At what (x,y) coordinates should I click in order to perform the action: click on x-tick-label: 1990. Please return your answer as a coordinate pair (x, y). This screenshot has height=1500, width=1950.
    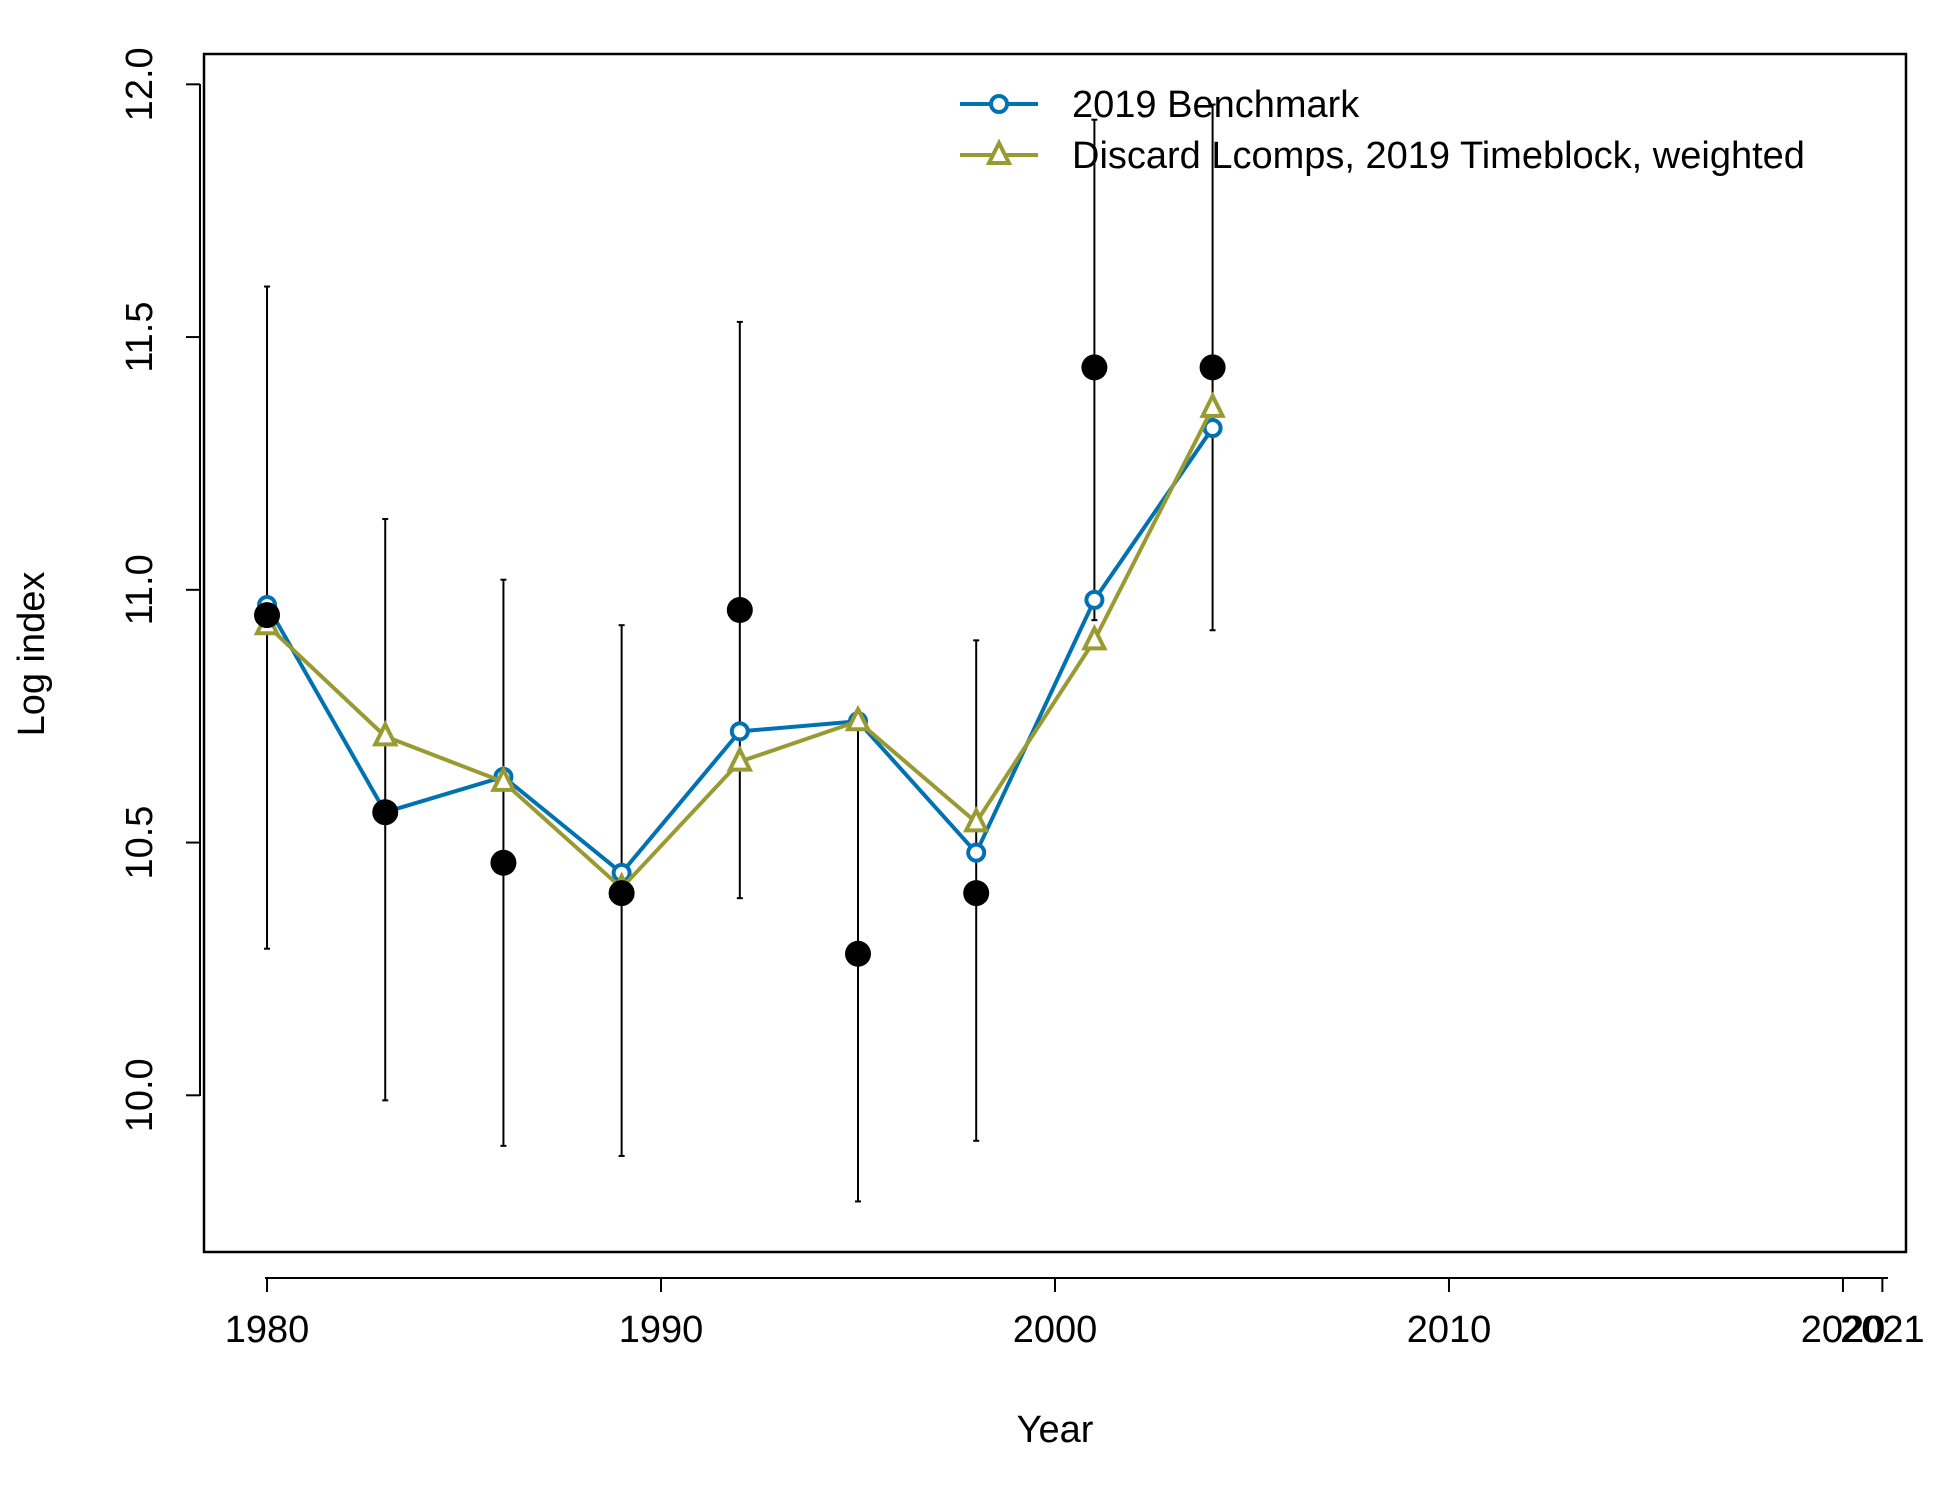
    Looking at the image, I should click on (661, 1330).